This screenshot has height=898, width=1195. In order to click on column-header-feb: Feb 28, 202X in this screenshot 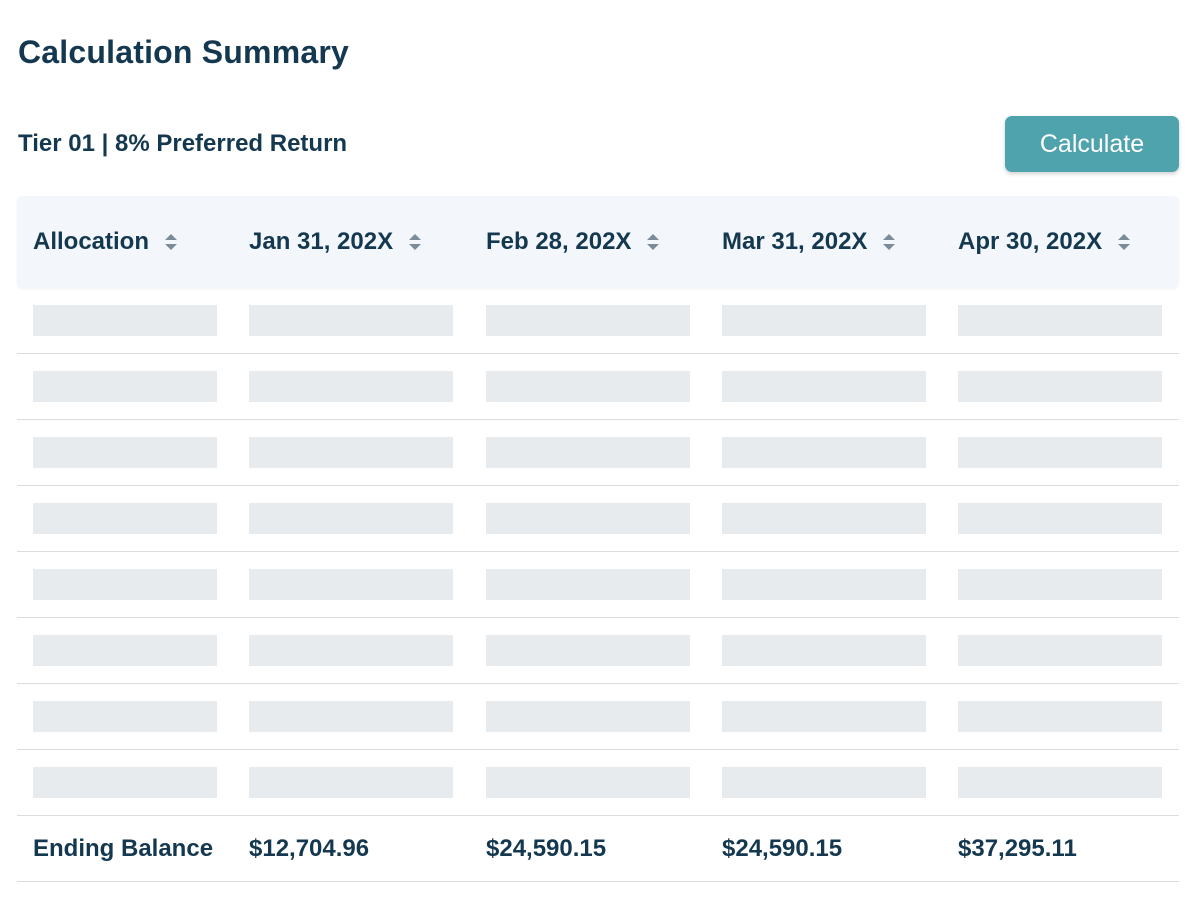, I will do `click(573, 242)`.